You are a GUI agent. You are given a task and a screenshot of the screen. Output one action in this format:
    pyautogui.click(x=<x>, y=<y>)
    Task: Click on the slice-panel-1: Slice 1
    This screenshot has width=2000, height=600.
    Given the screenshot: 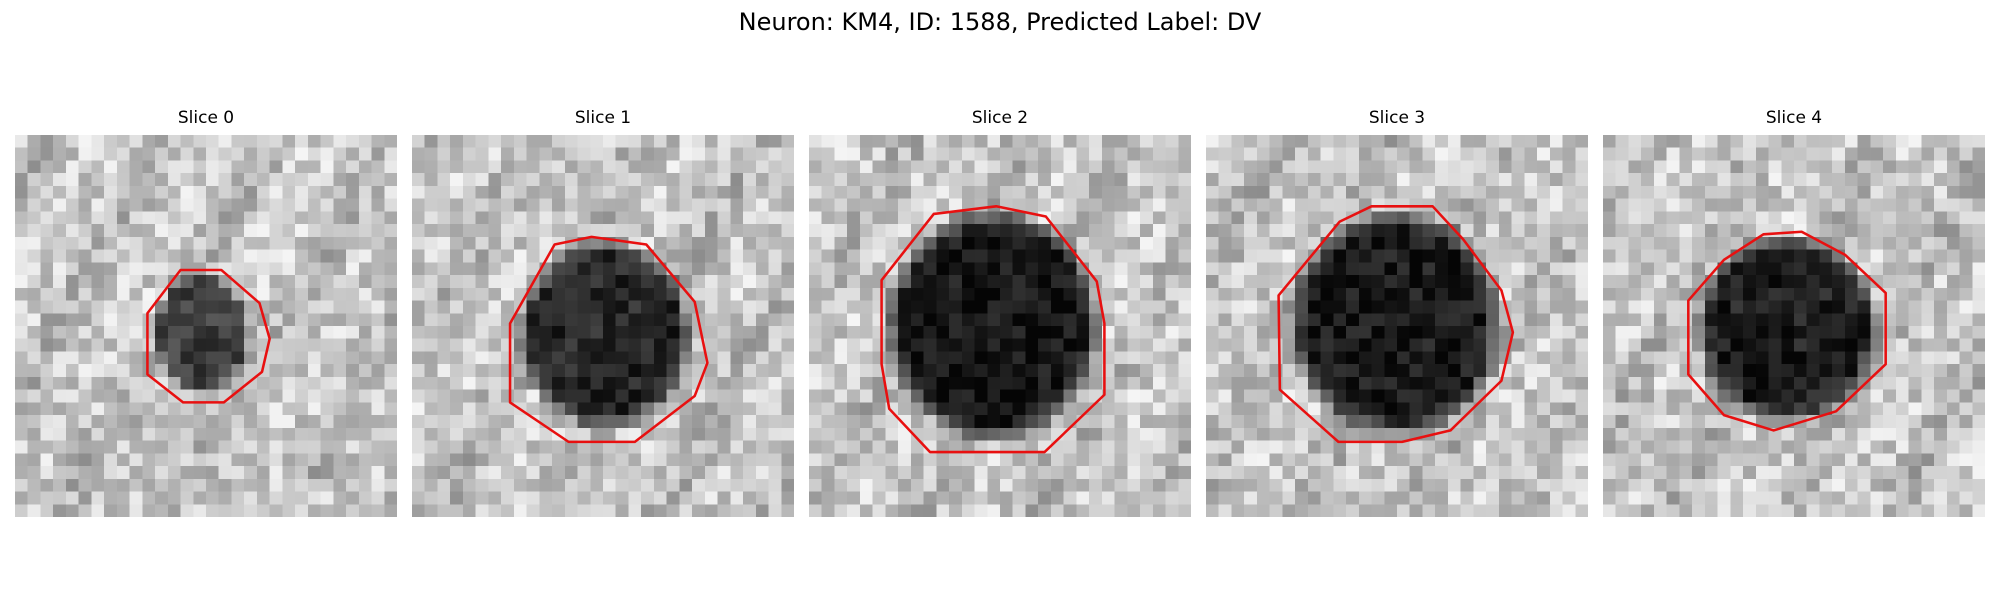 What is the action you would take?
    pyautogui.click(x=603, y=310)
    